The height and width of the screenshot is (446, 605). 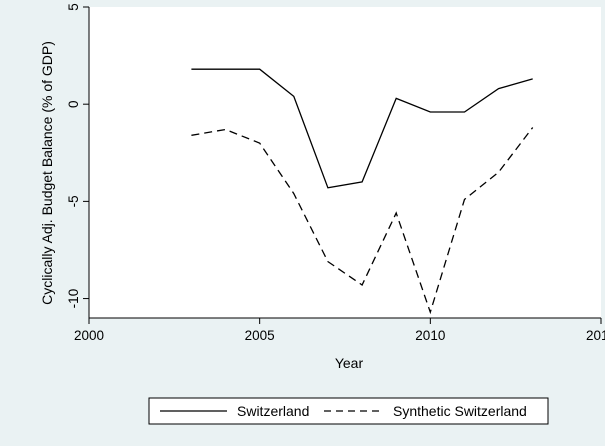 I want to click on legend-label-switzerland: Switzerland, so click(x=273, y=411).